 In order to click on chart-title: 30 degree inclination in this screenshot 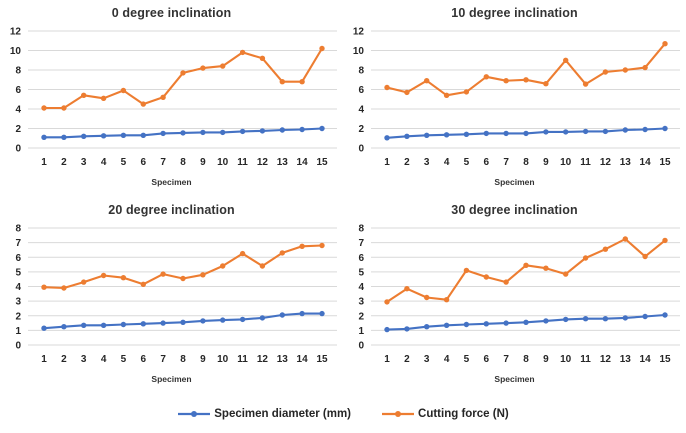, I will do `click(514, 210)`.